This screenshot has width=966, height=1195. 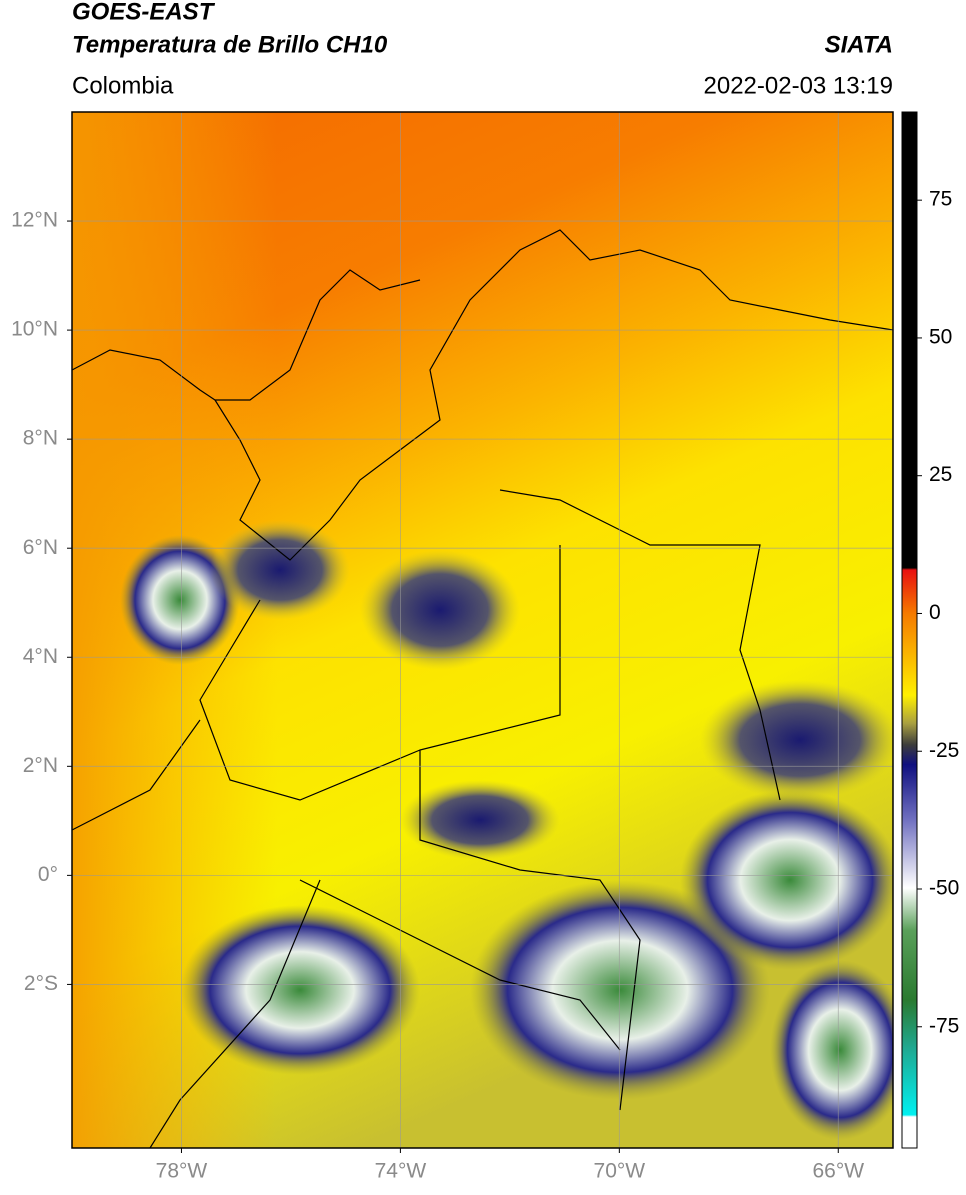 What do you see at coordinates (401, 1171) in the screenshot?
I see `x-tick-label: 74°W` at bounding box center [401, 1171].